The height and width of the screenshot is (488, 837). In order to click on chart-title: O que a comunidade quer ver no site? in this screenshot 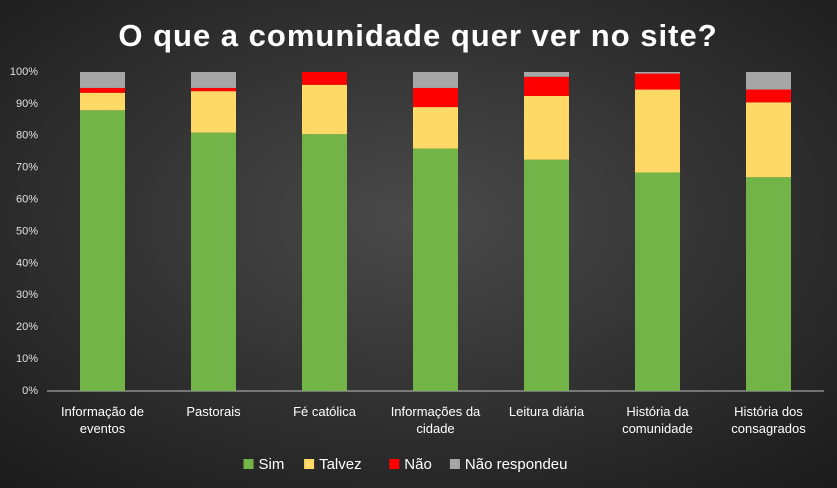, I will do `click(417, 35)`.